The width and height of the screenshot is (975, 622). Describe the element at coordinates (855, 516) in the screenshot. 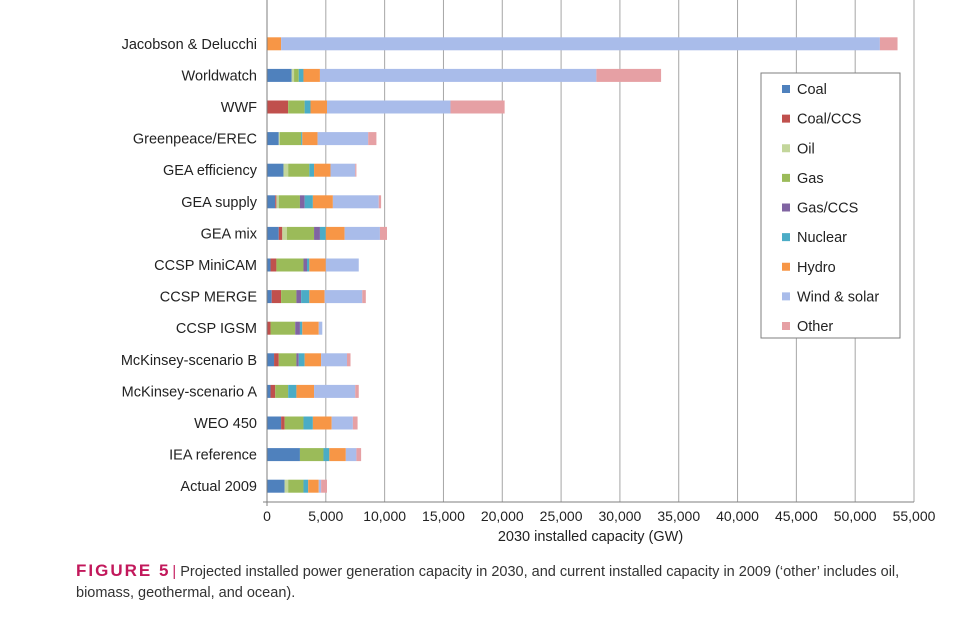

I see `x-tick-label: 50,000` at that location.